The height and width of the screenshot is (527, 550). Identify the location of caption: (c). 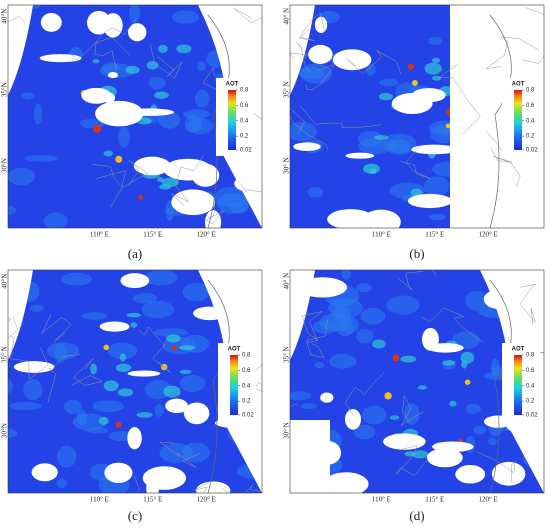
(135, 515).